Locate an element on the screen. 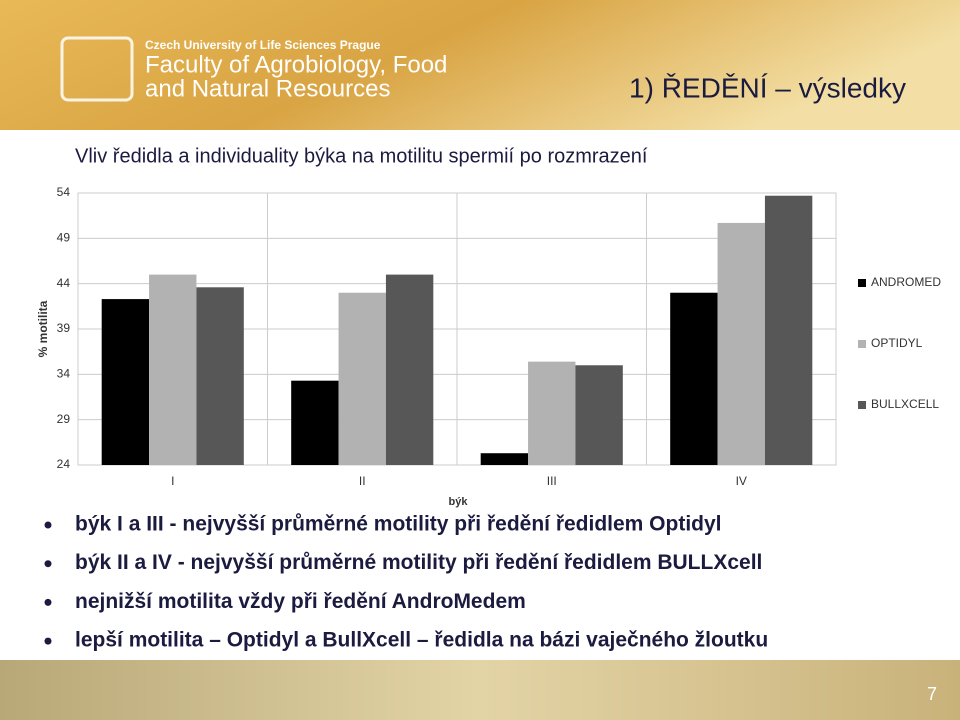 The image size is (960, 720). footer-band is located at coordinates (480, 690).